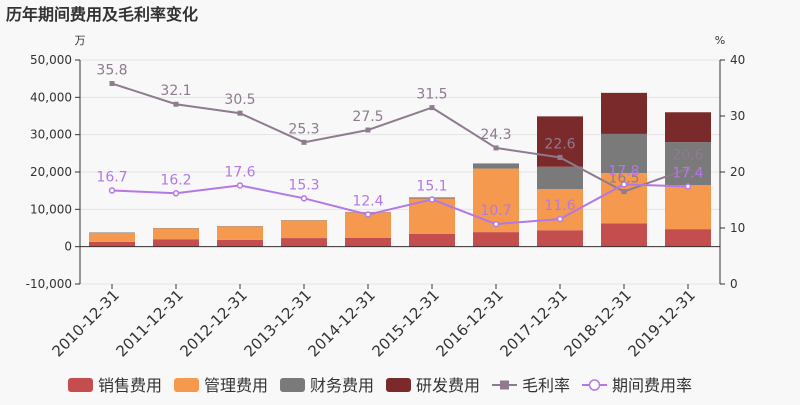 This screenshot has height=405, width=800. Describe the element at coordinates (720, 40) in the screenshot. I see `right-axis-unit: %` at that location.